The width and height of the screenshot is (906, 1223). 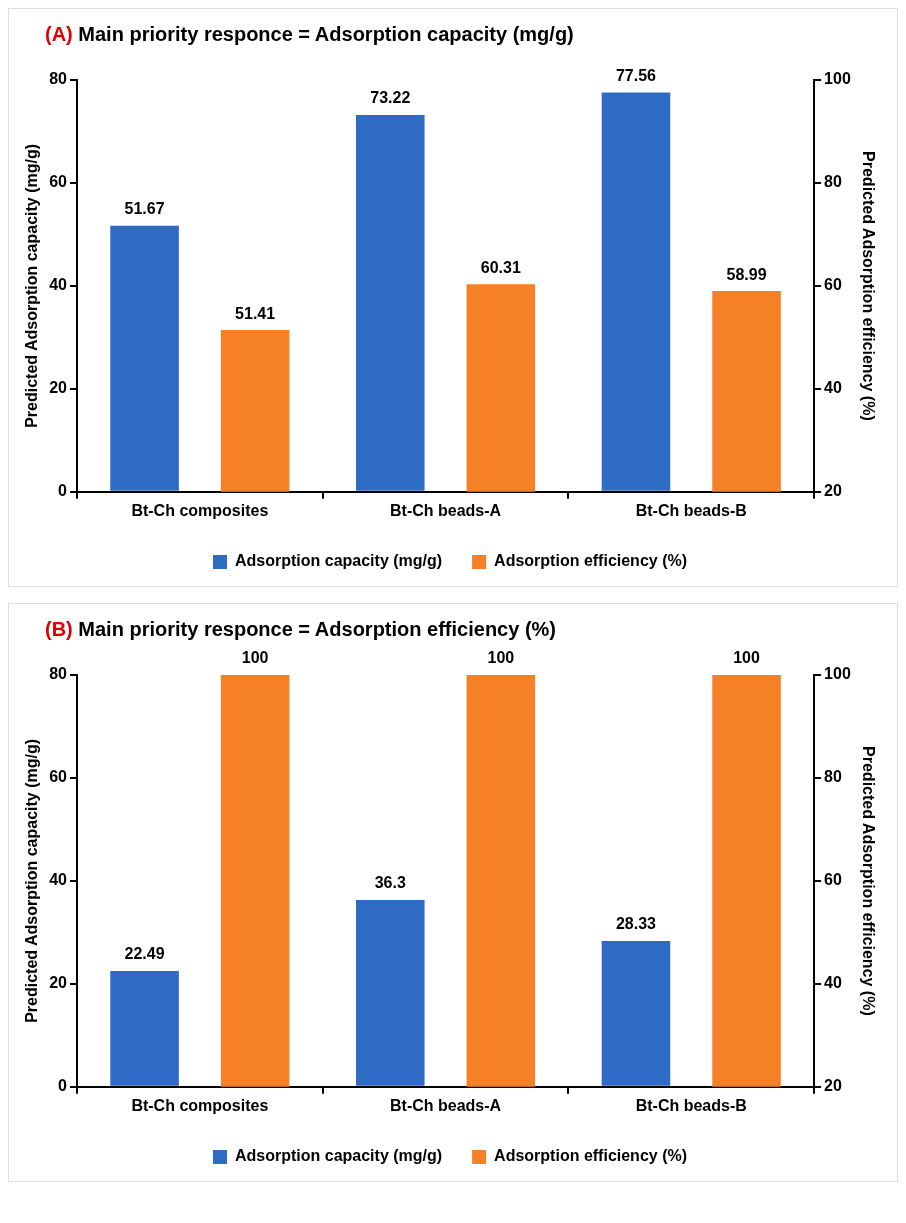 I want to click on data-label: 58.99, so click(x=746, y=274).